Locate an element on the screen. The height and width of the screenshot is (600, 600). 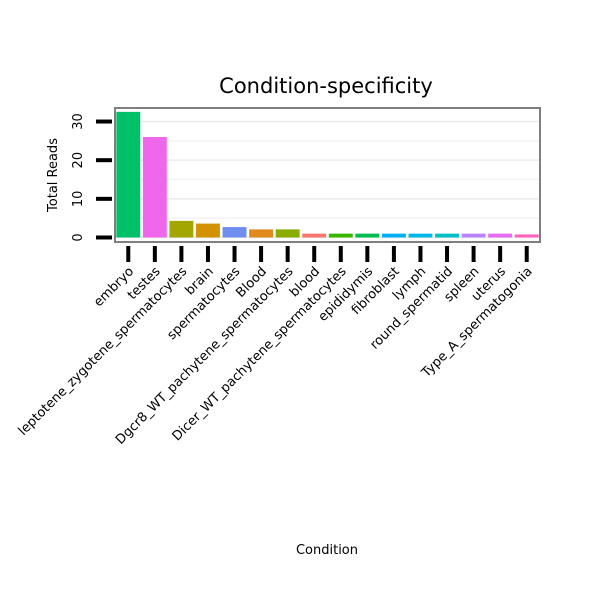
bar-brain is located at coordinates (208, 230).